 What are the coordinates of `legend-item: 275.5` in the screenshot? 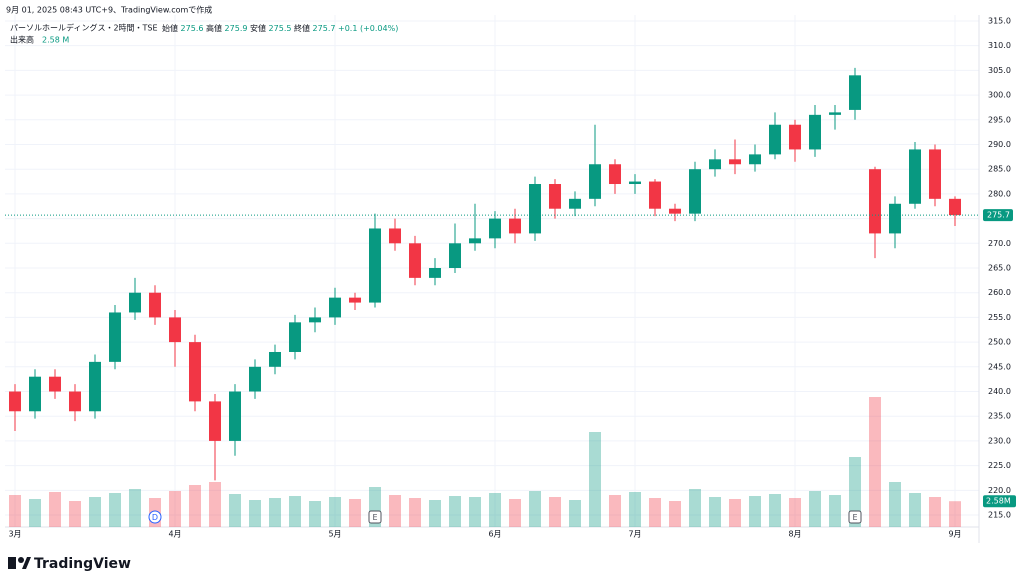 It's located at (280, 28).